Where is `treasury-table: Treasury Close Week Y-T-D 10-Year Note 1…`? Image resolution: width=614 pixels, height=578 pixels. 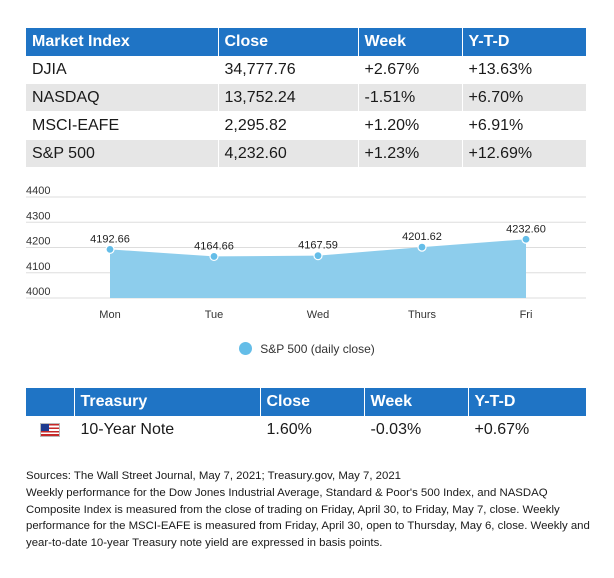 treasury-table: Treasury Close Week Y-T-D 10-Year Note 1… is located at coordinates (306, 416).